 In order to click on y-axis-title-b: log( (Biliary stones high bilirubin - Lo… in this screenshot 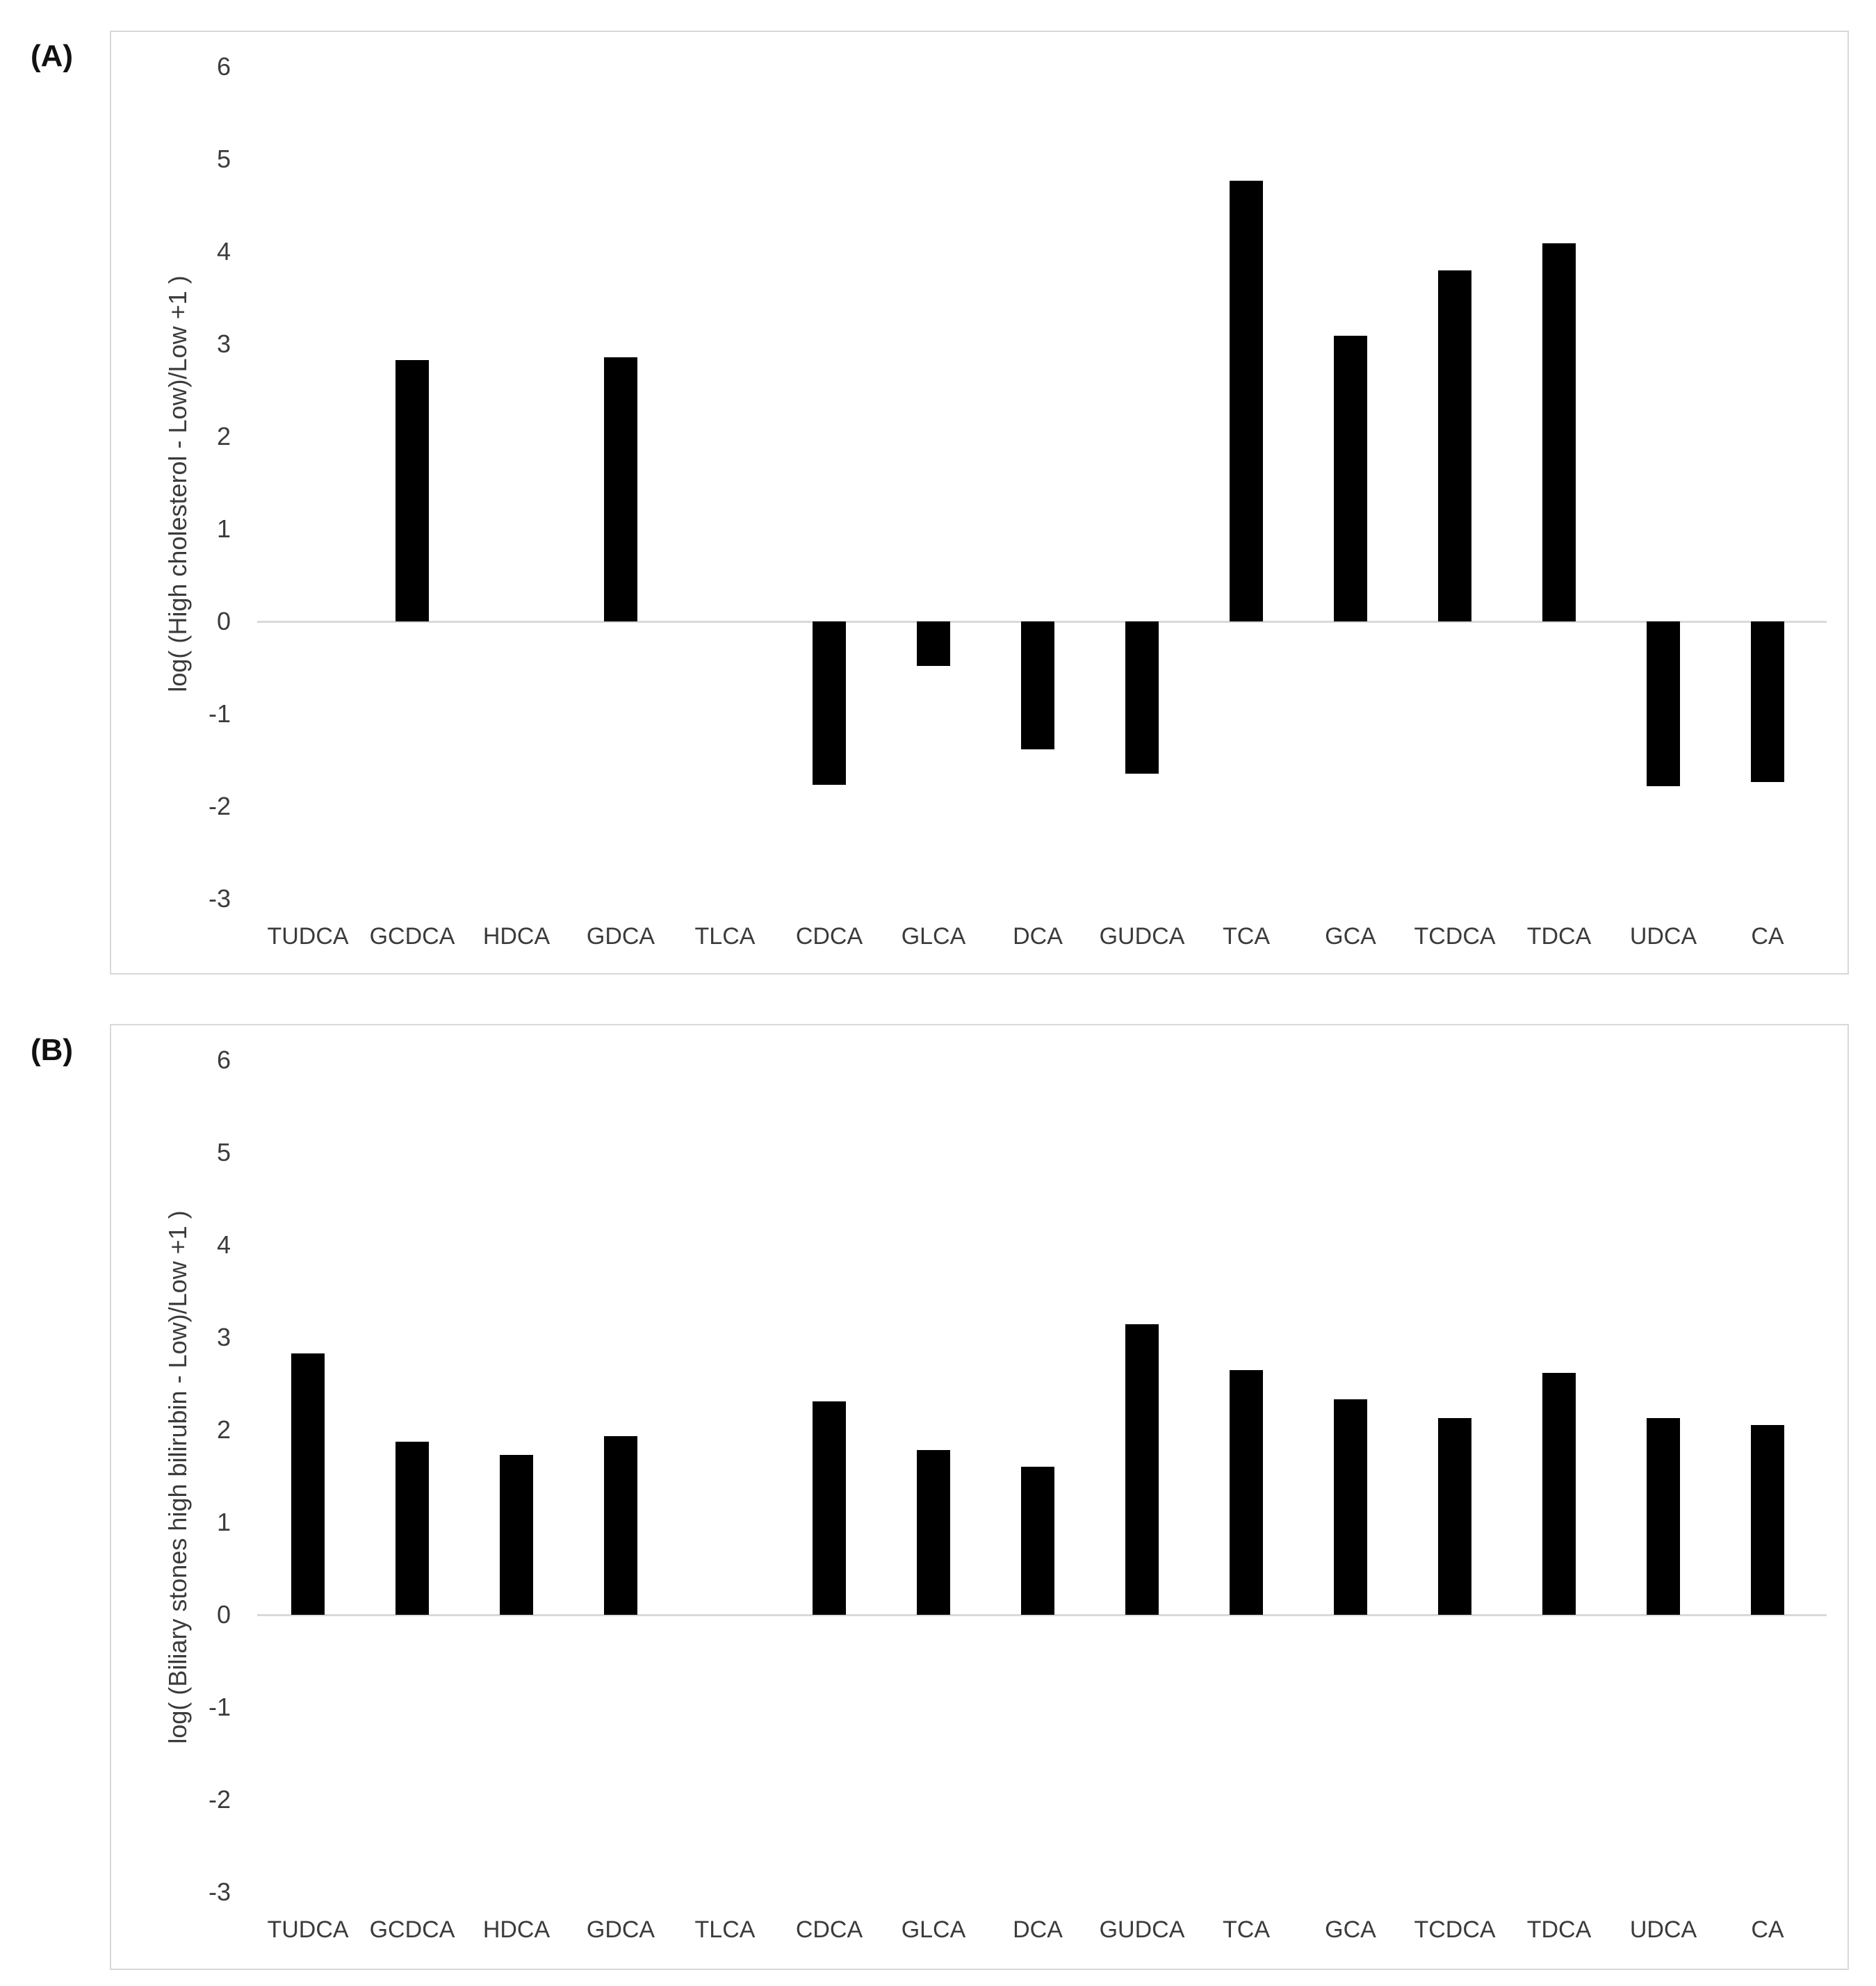, I will do `click(177, 1477)`.